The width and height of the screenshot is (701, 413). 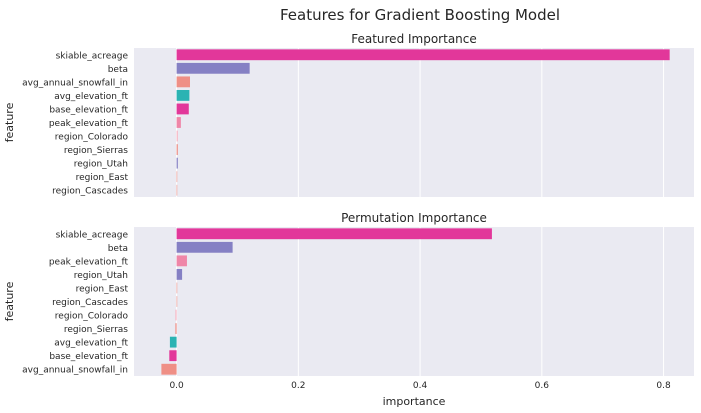 I want to click on x-tick-label: 0.4, so click(x=420, y=386).